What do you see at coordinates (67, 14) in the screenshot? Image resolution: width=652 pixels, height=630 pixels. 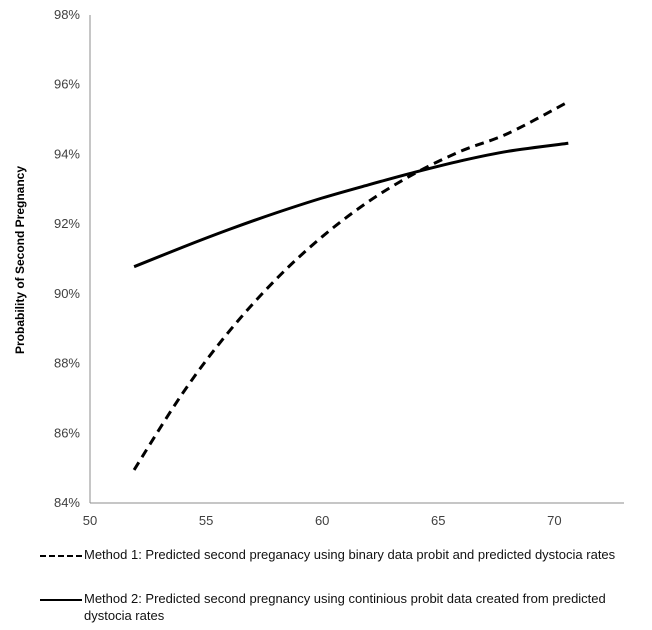 I see `y-tick-label: 98%` at bounding box center [67, 14].